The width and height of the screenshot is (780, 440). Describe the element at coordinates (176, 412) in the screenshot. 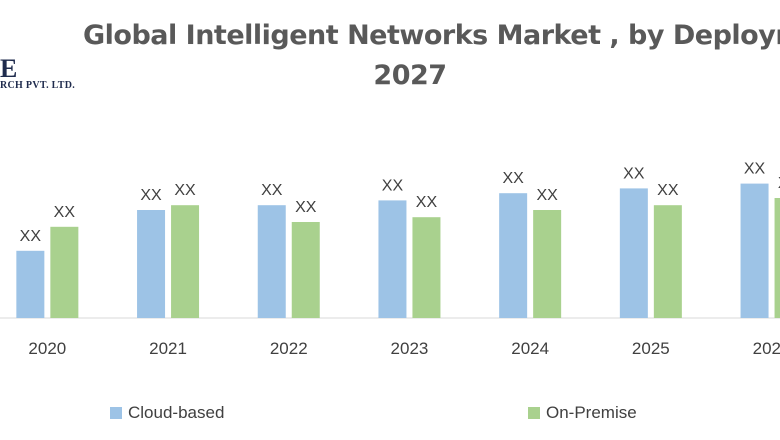

I see `legend-label-cloud-based: Cloud-based` at that location.